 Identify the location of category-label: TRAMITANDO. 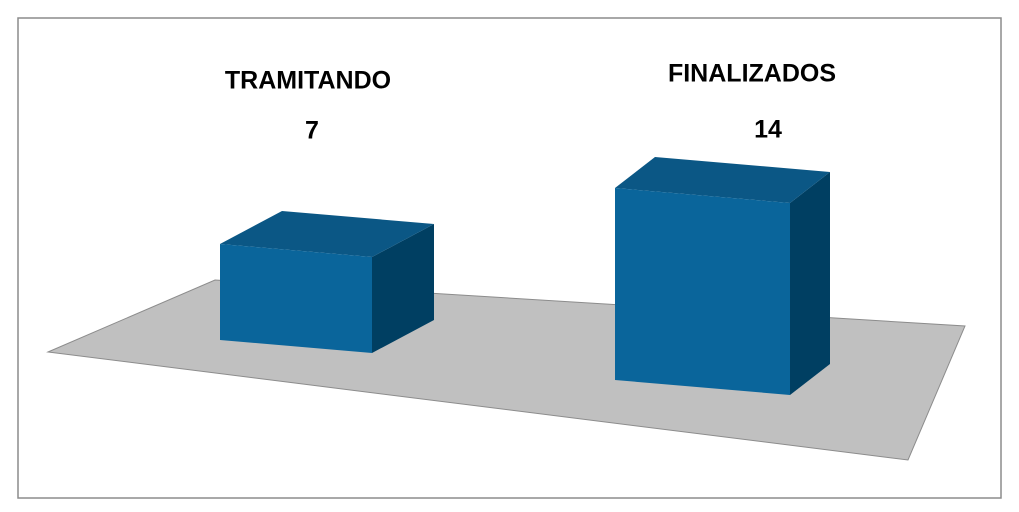
(308, 81).